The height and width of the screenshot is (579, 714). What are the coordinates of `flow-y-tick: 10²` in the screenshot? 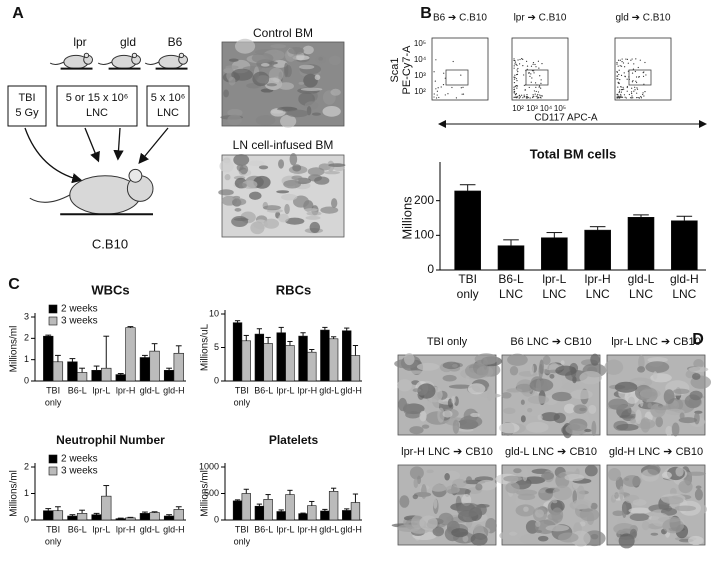 It's located at (420, 91).